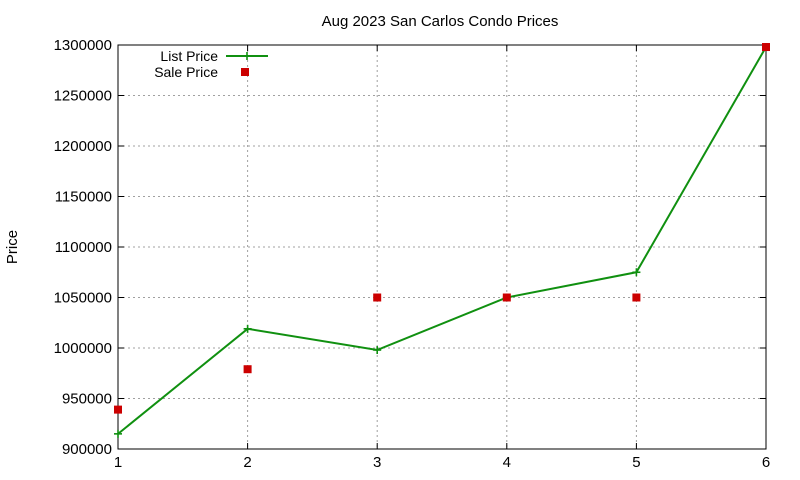  What do you see at coordinates (766, 462) in the screenshot?
I see `x-tick-label: 6` at bounding box center [766, 462].